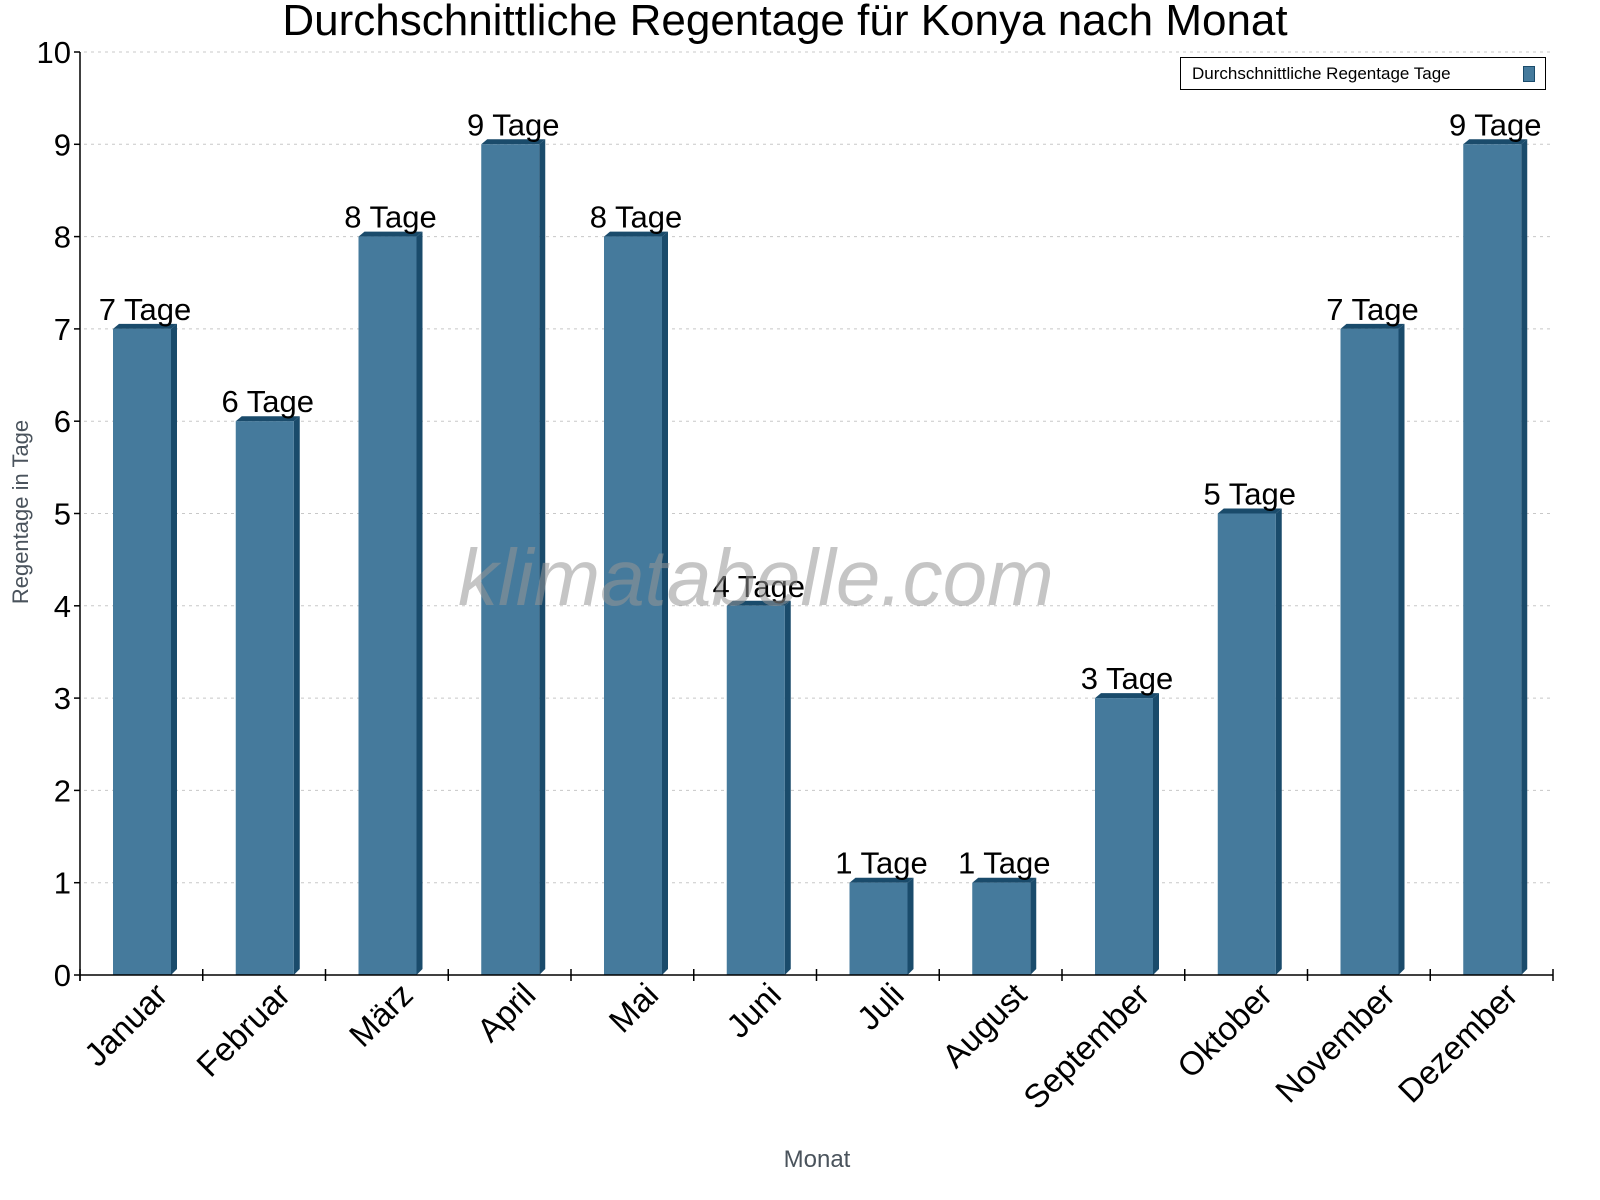 This screenshot has width=1600, height=1200. What do you see at coordinates (390, 603) in the screenshot?
I see `bar-märz` at bounding box center [390, 603].